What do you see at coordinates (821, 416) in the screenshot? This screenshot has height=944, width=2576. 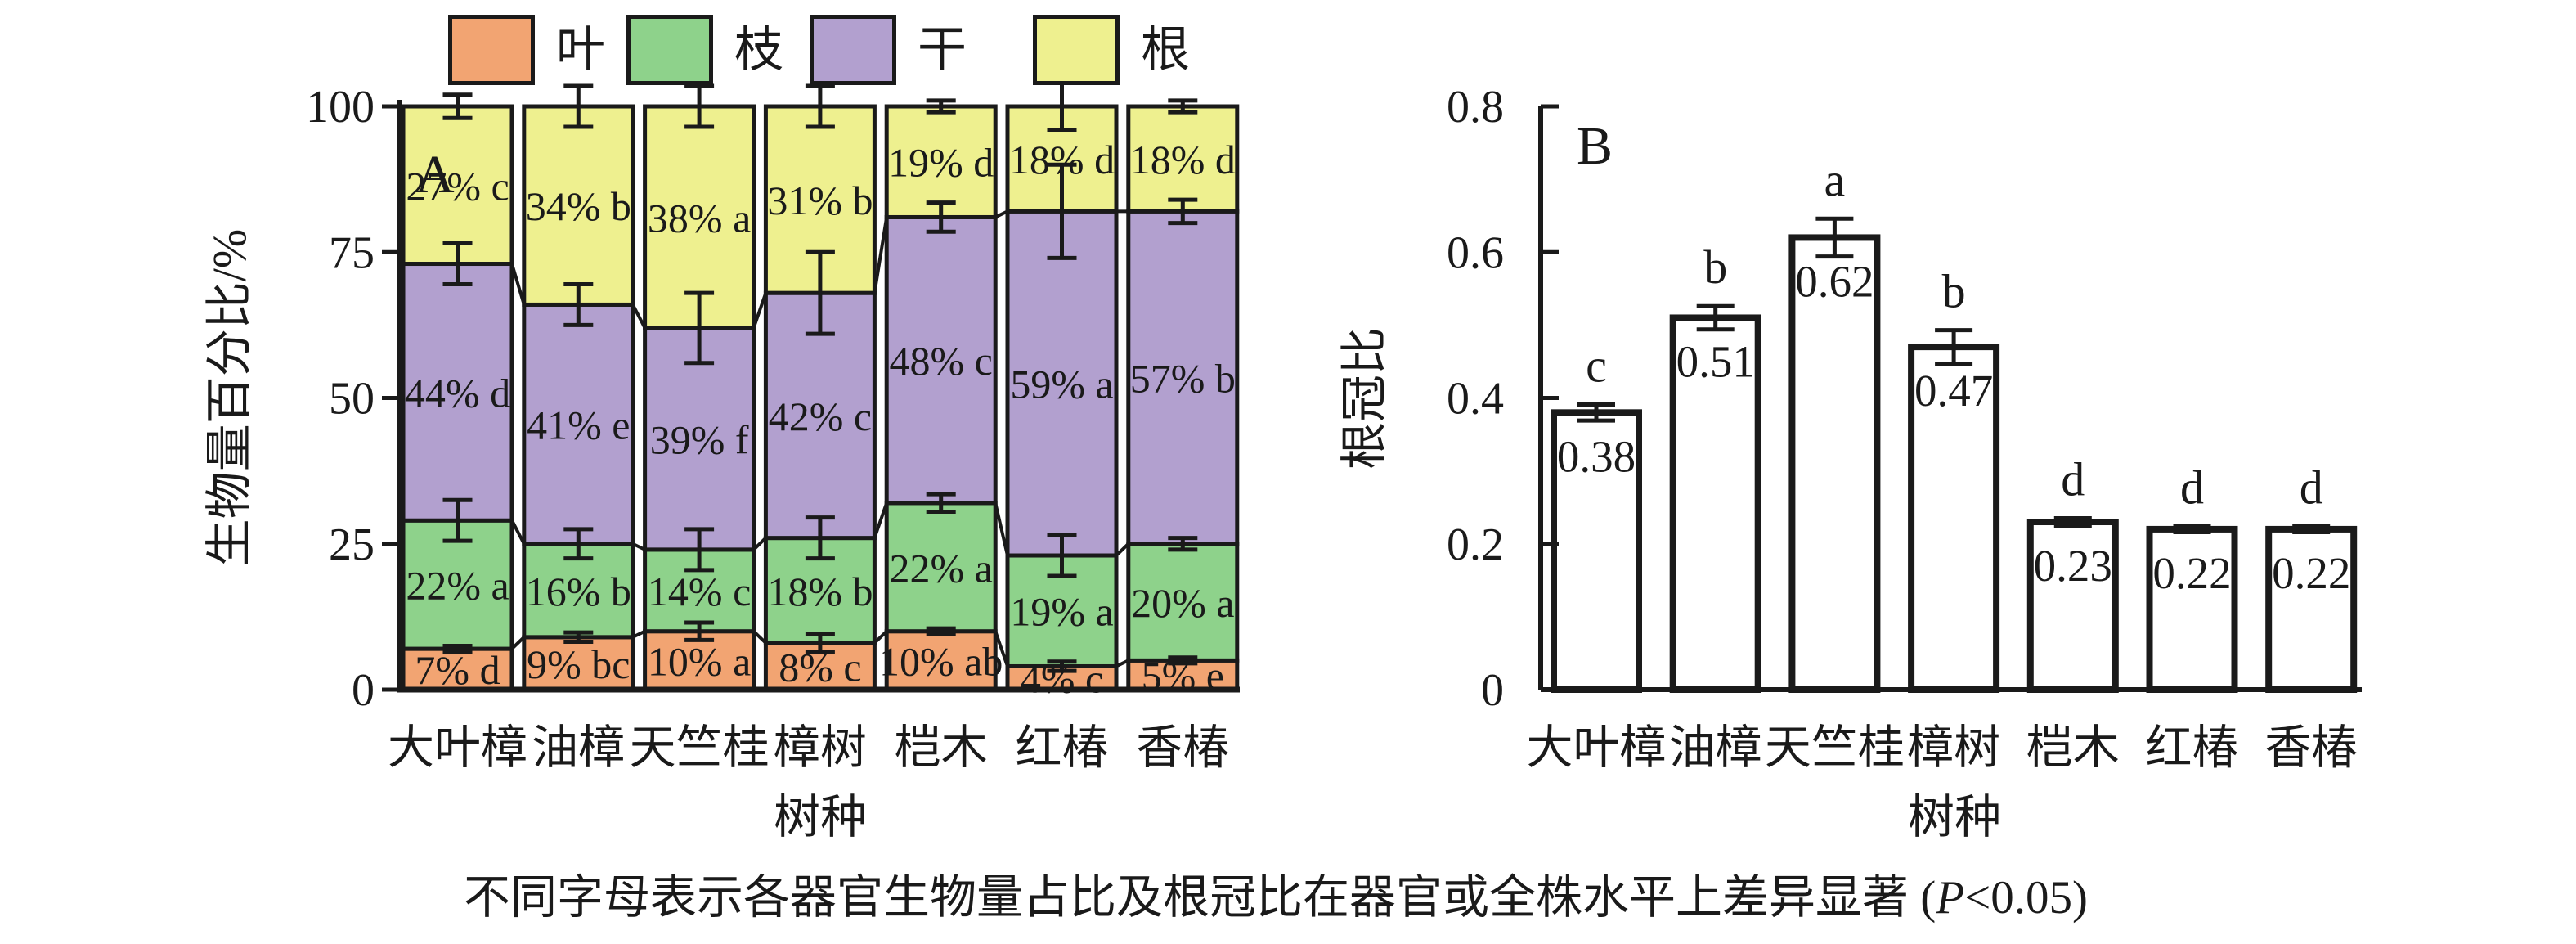 I see `segment-label: 42% c` at bounding box center [821, 416].